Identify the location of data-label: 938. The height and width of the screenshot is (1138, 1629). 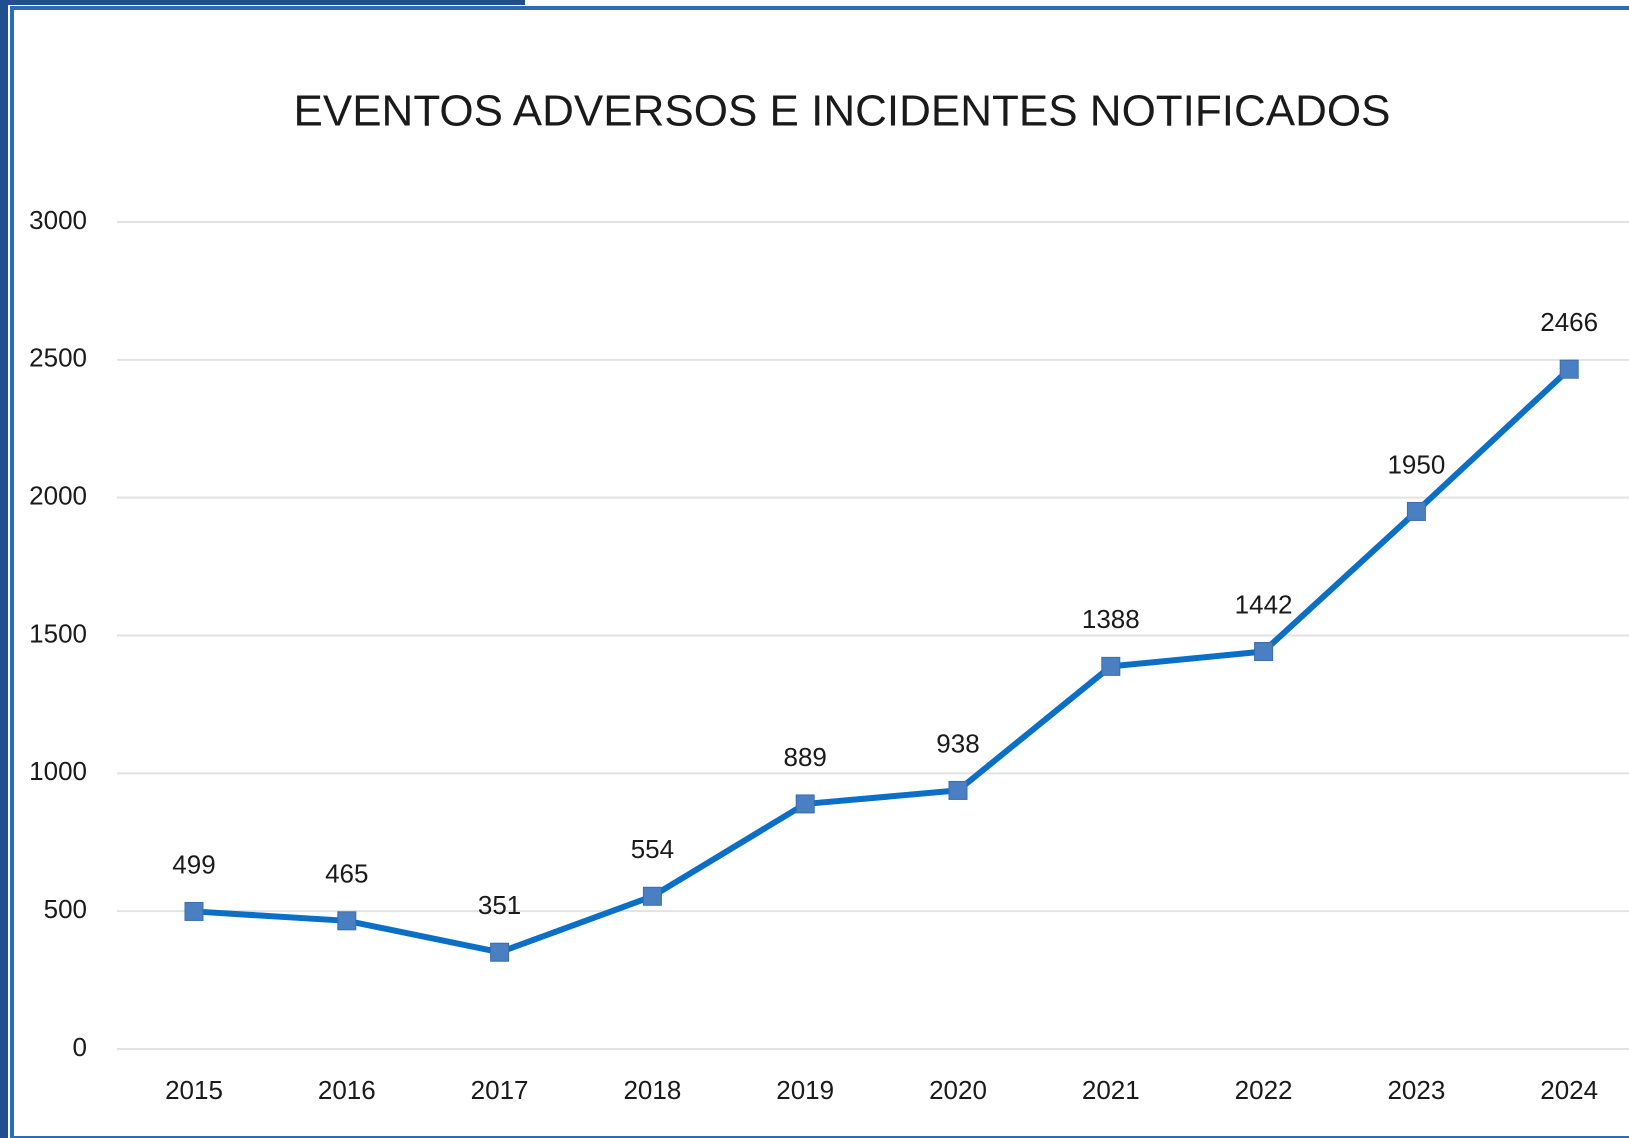
(957, 743).